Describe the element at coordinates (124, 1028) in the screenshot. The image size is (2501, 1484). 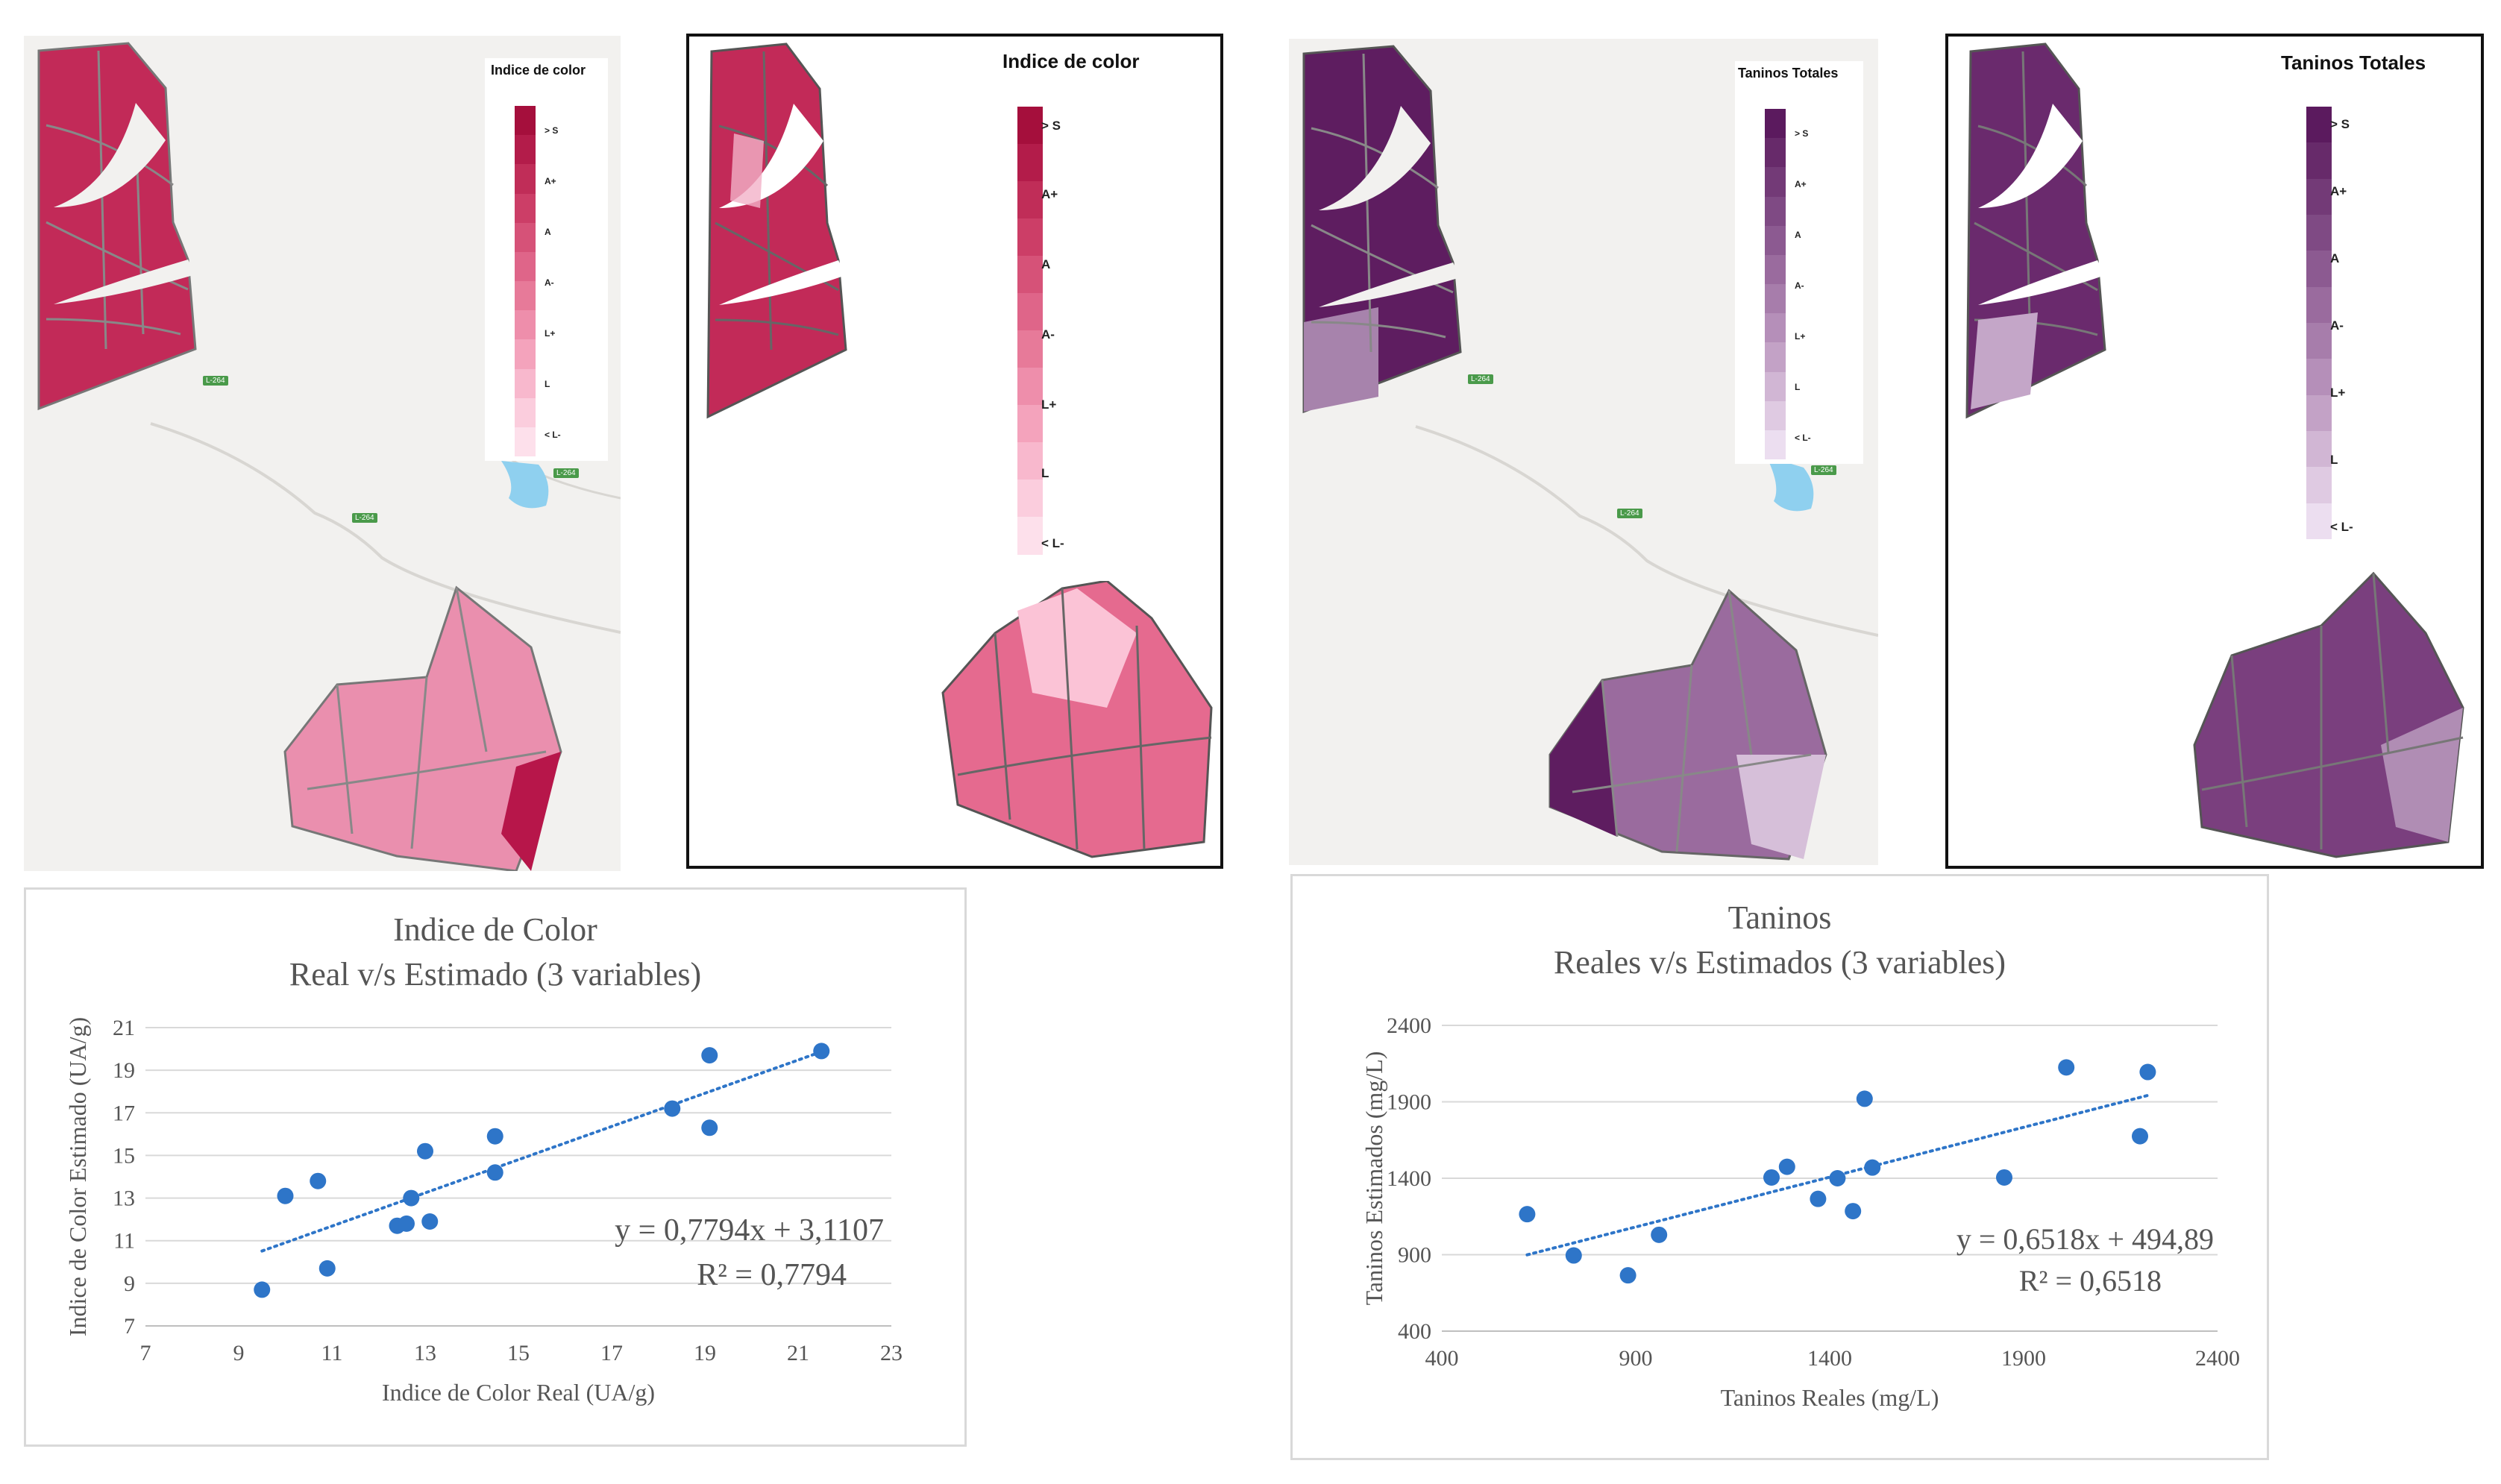
I see `y-tick-label: 21` at that location.